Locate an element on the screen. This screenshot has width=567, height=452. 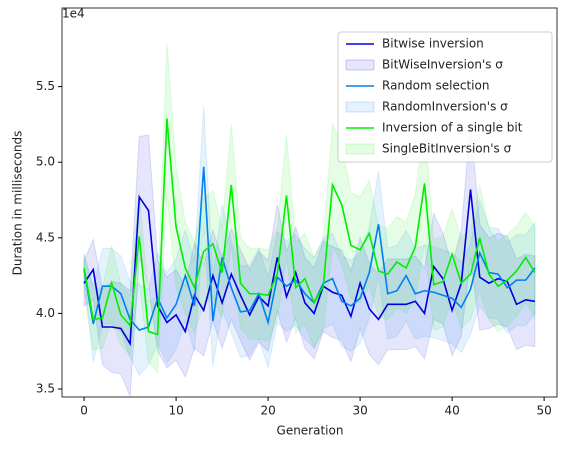
legend-box is located at coordinates (445, 97).